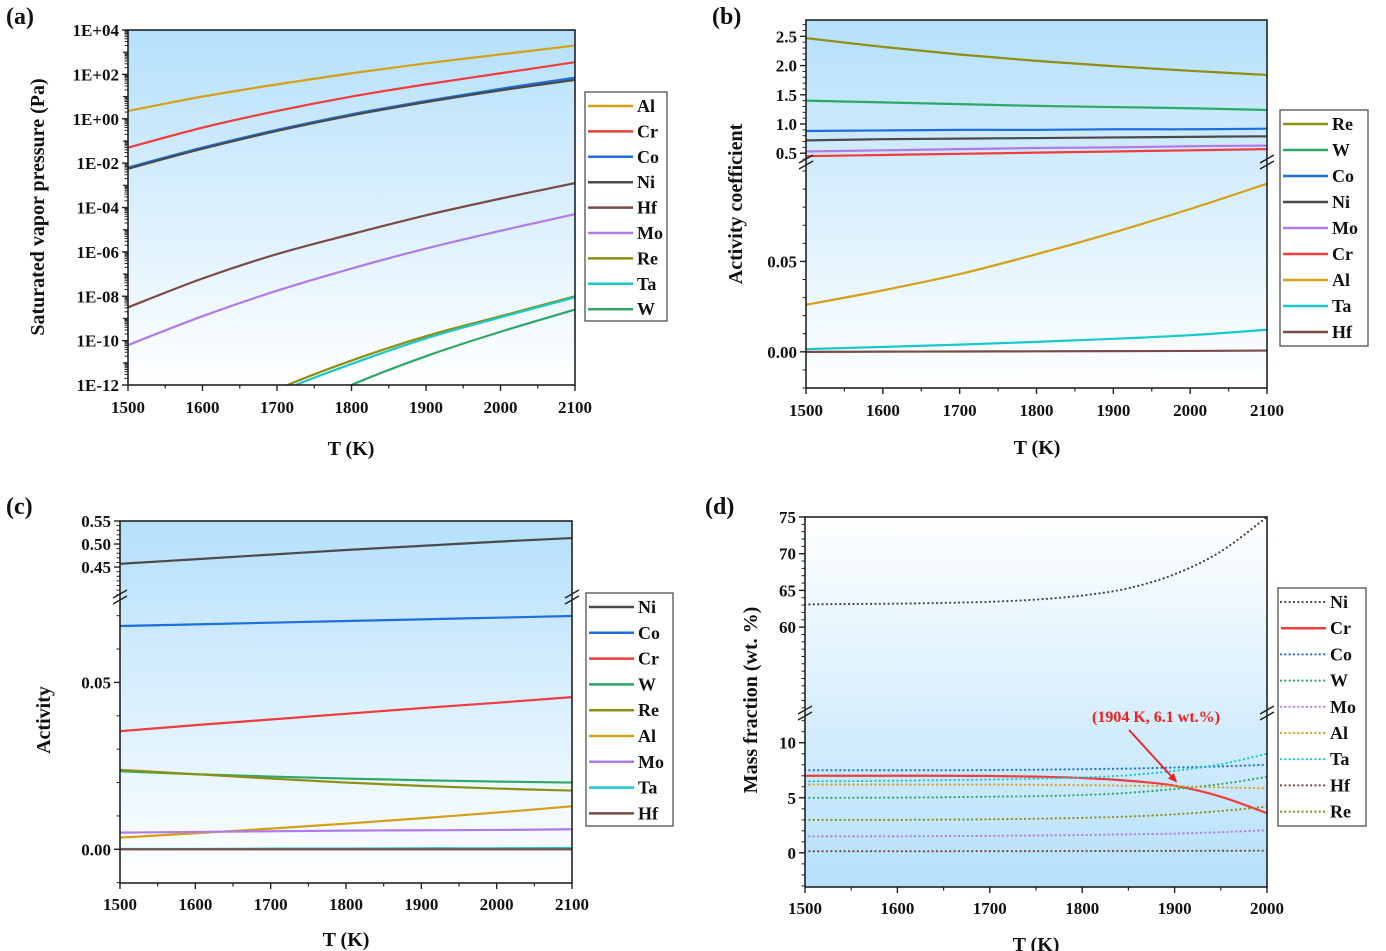  I want to click on legend-item-co: Co, so click(1315, 654).